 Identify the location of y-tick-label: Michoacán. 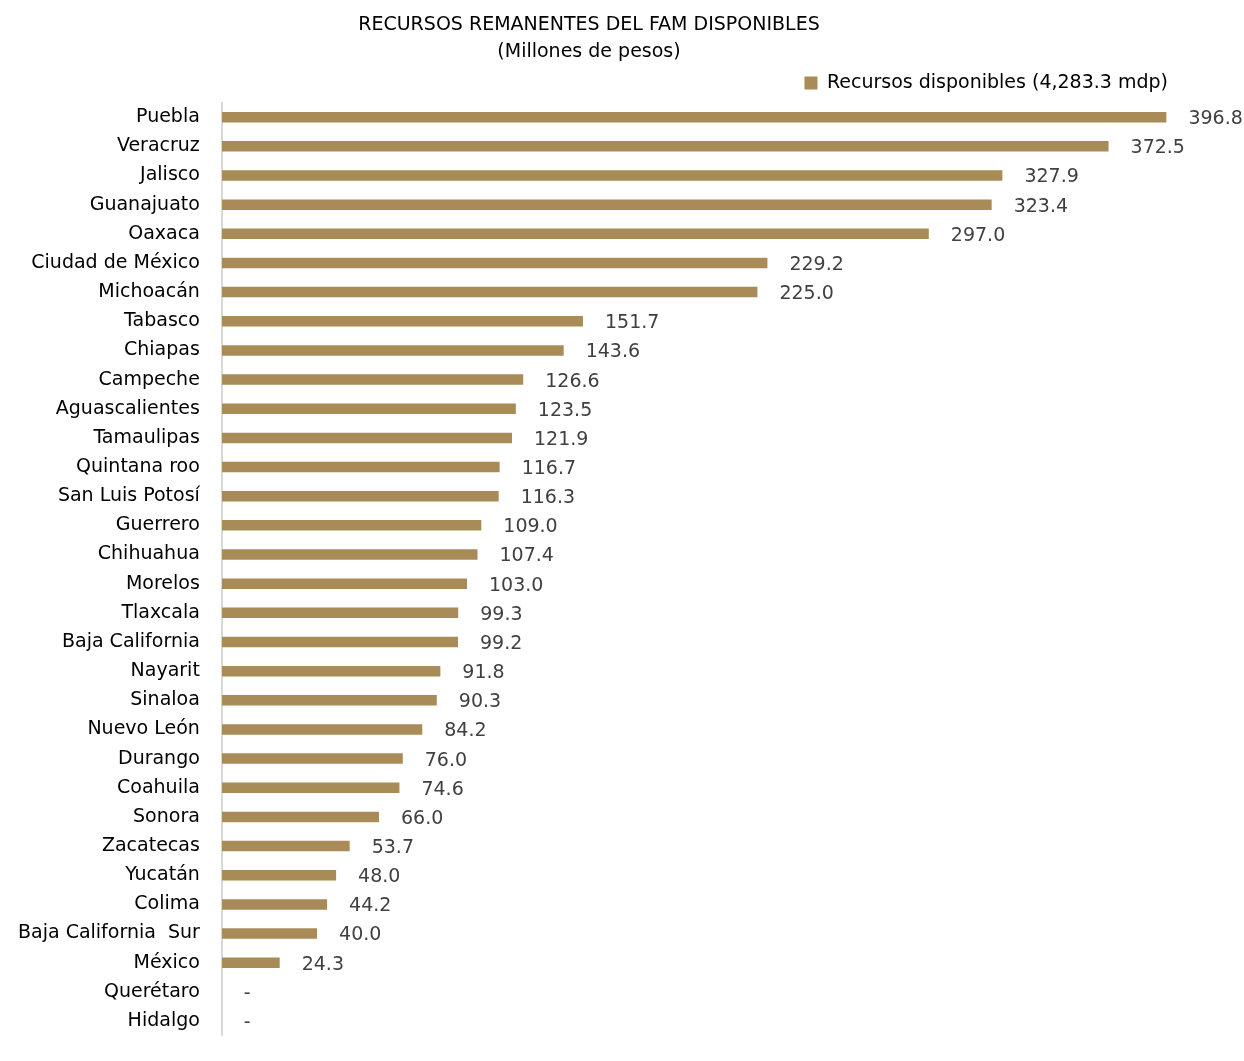
(149, 290).